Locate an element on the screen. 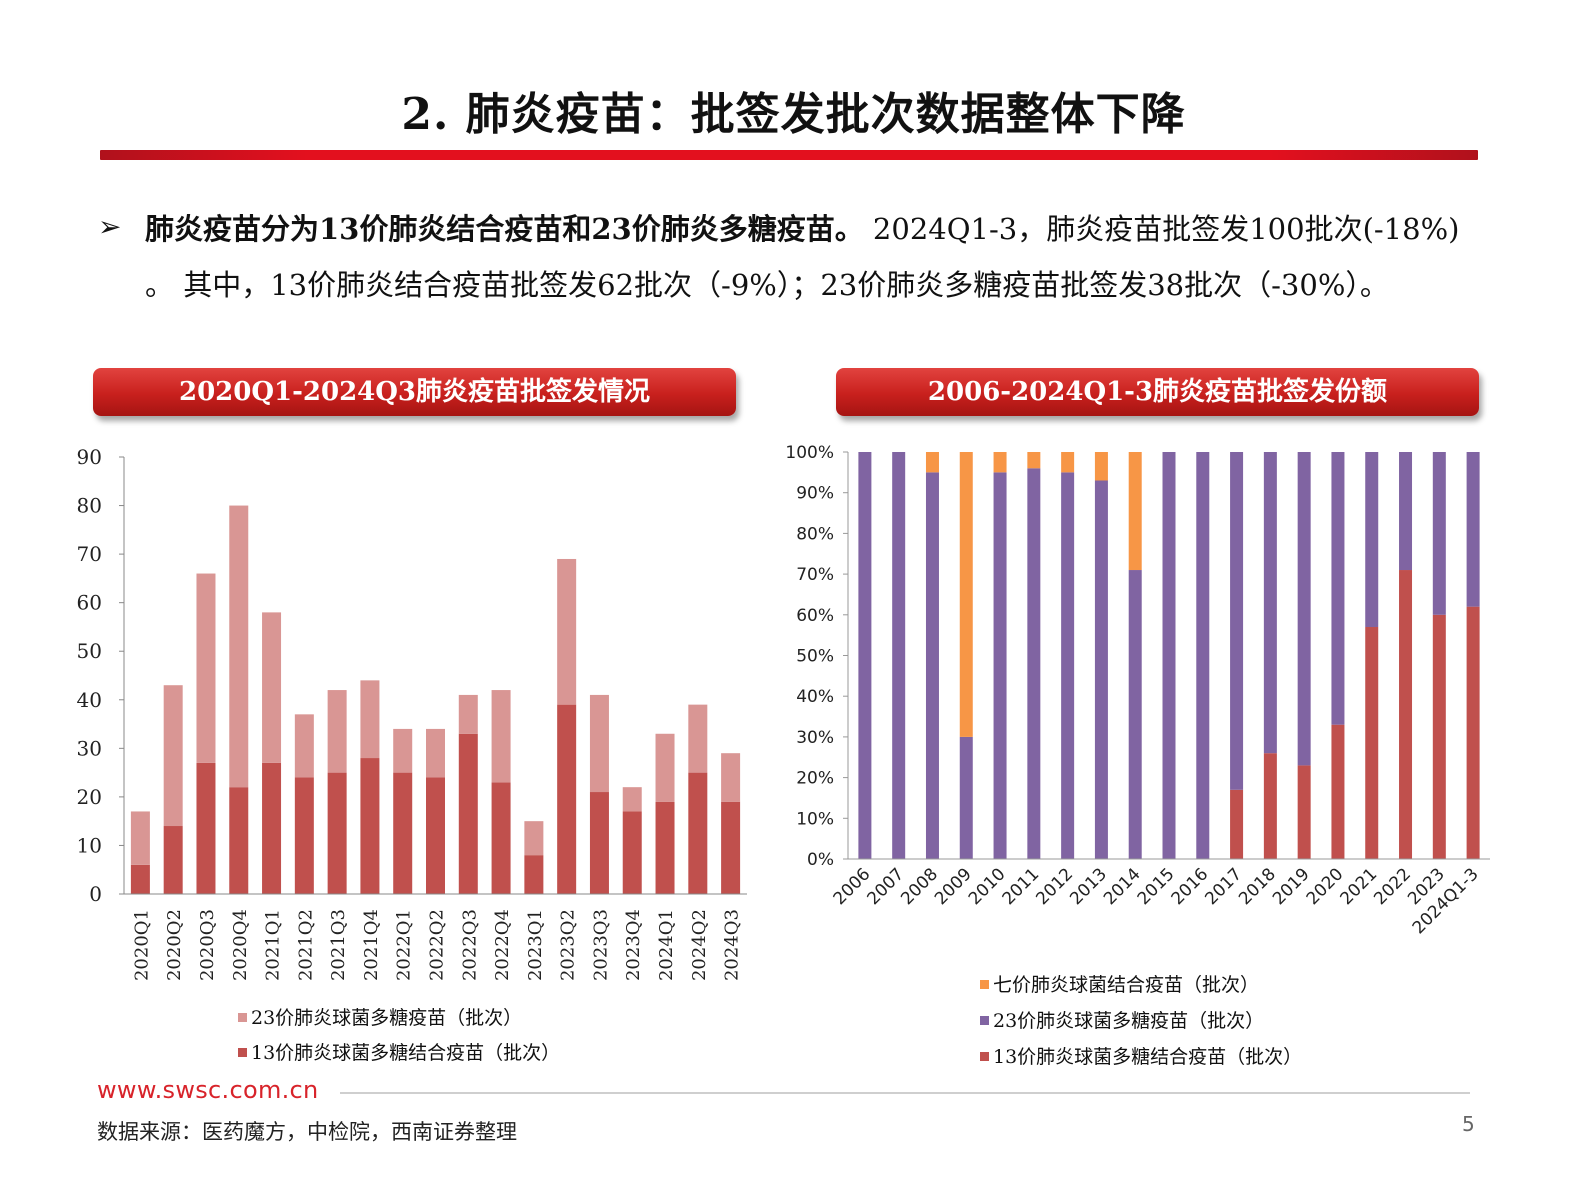  x-tick-label: 2015 is located at coordinates (1156, 886).